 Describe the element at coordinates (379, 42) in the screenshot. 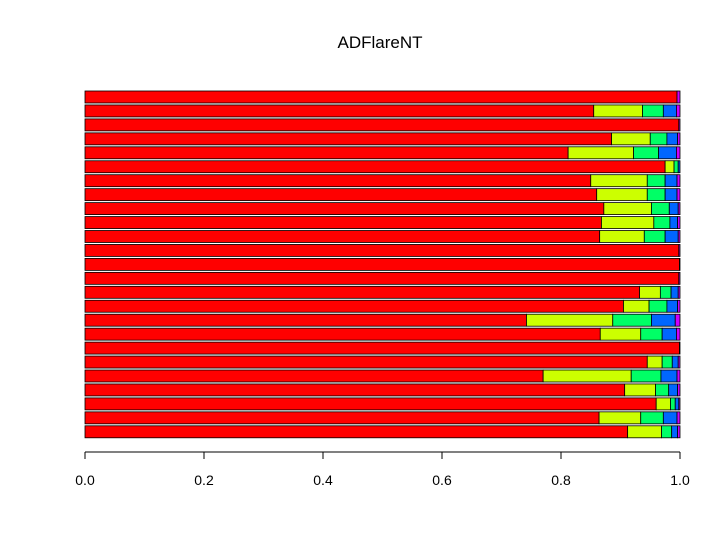

I see `chart-title: ADFlareNT` at that location.